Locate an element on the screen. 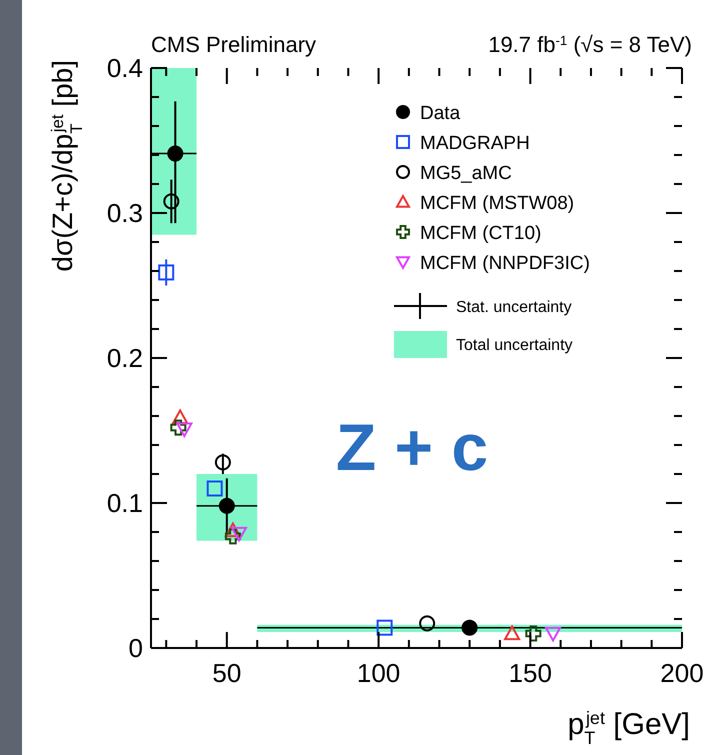 The image size is (728, 755). annotation: Z + c is located at coordinates (412, 447).